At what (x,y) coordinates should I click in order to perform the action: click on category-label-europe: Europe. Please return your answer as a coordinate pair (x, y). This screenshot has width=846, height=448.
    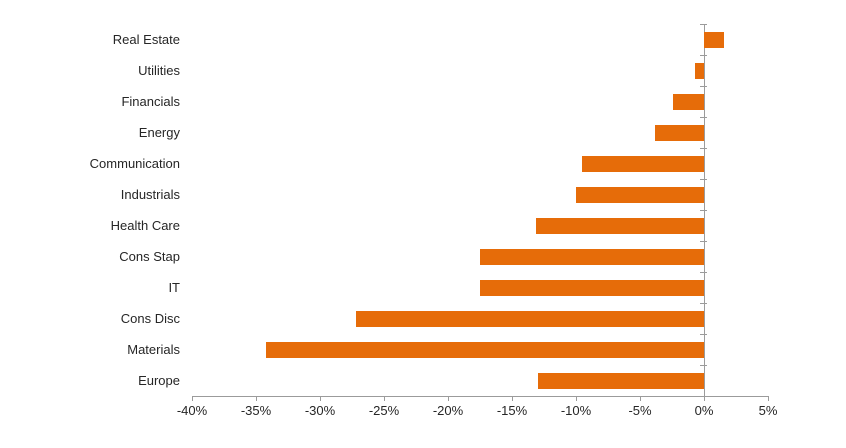
    Looking at the image, I should click on (159, 380).